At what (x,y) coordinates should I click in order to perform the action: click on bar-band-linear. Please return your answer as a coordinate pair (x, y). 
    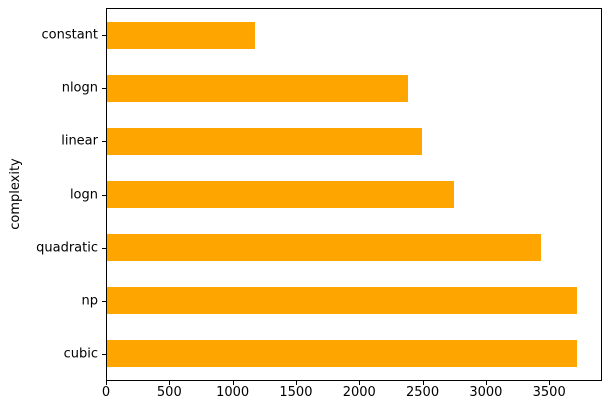
    Looking at the image, I should click on (354, 141).